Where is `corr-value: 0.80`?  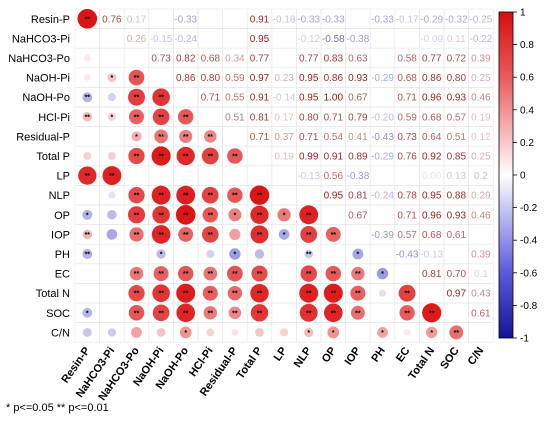
corr-value: 0.80 is located at coordinates (309, 117).